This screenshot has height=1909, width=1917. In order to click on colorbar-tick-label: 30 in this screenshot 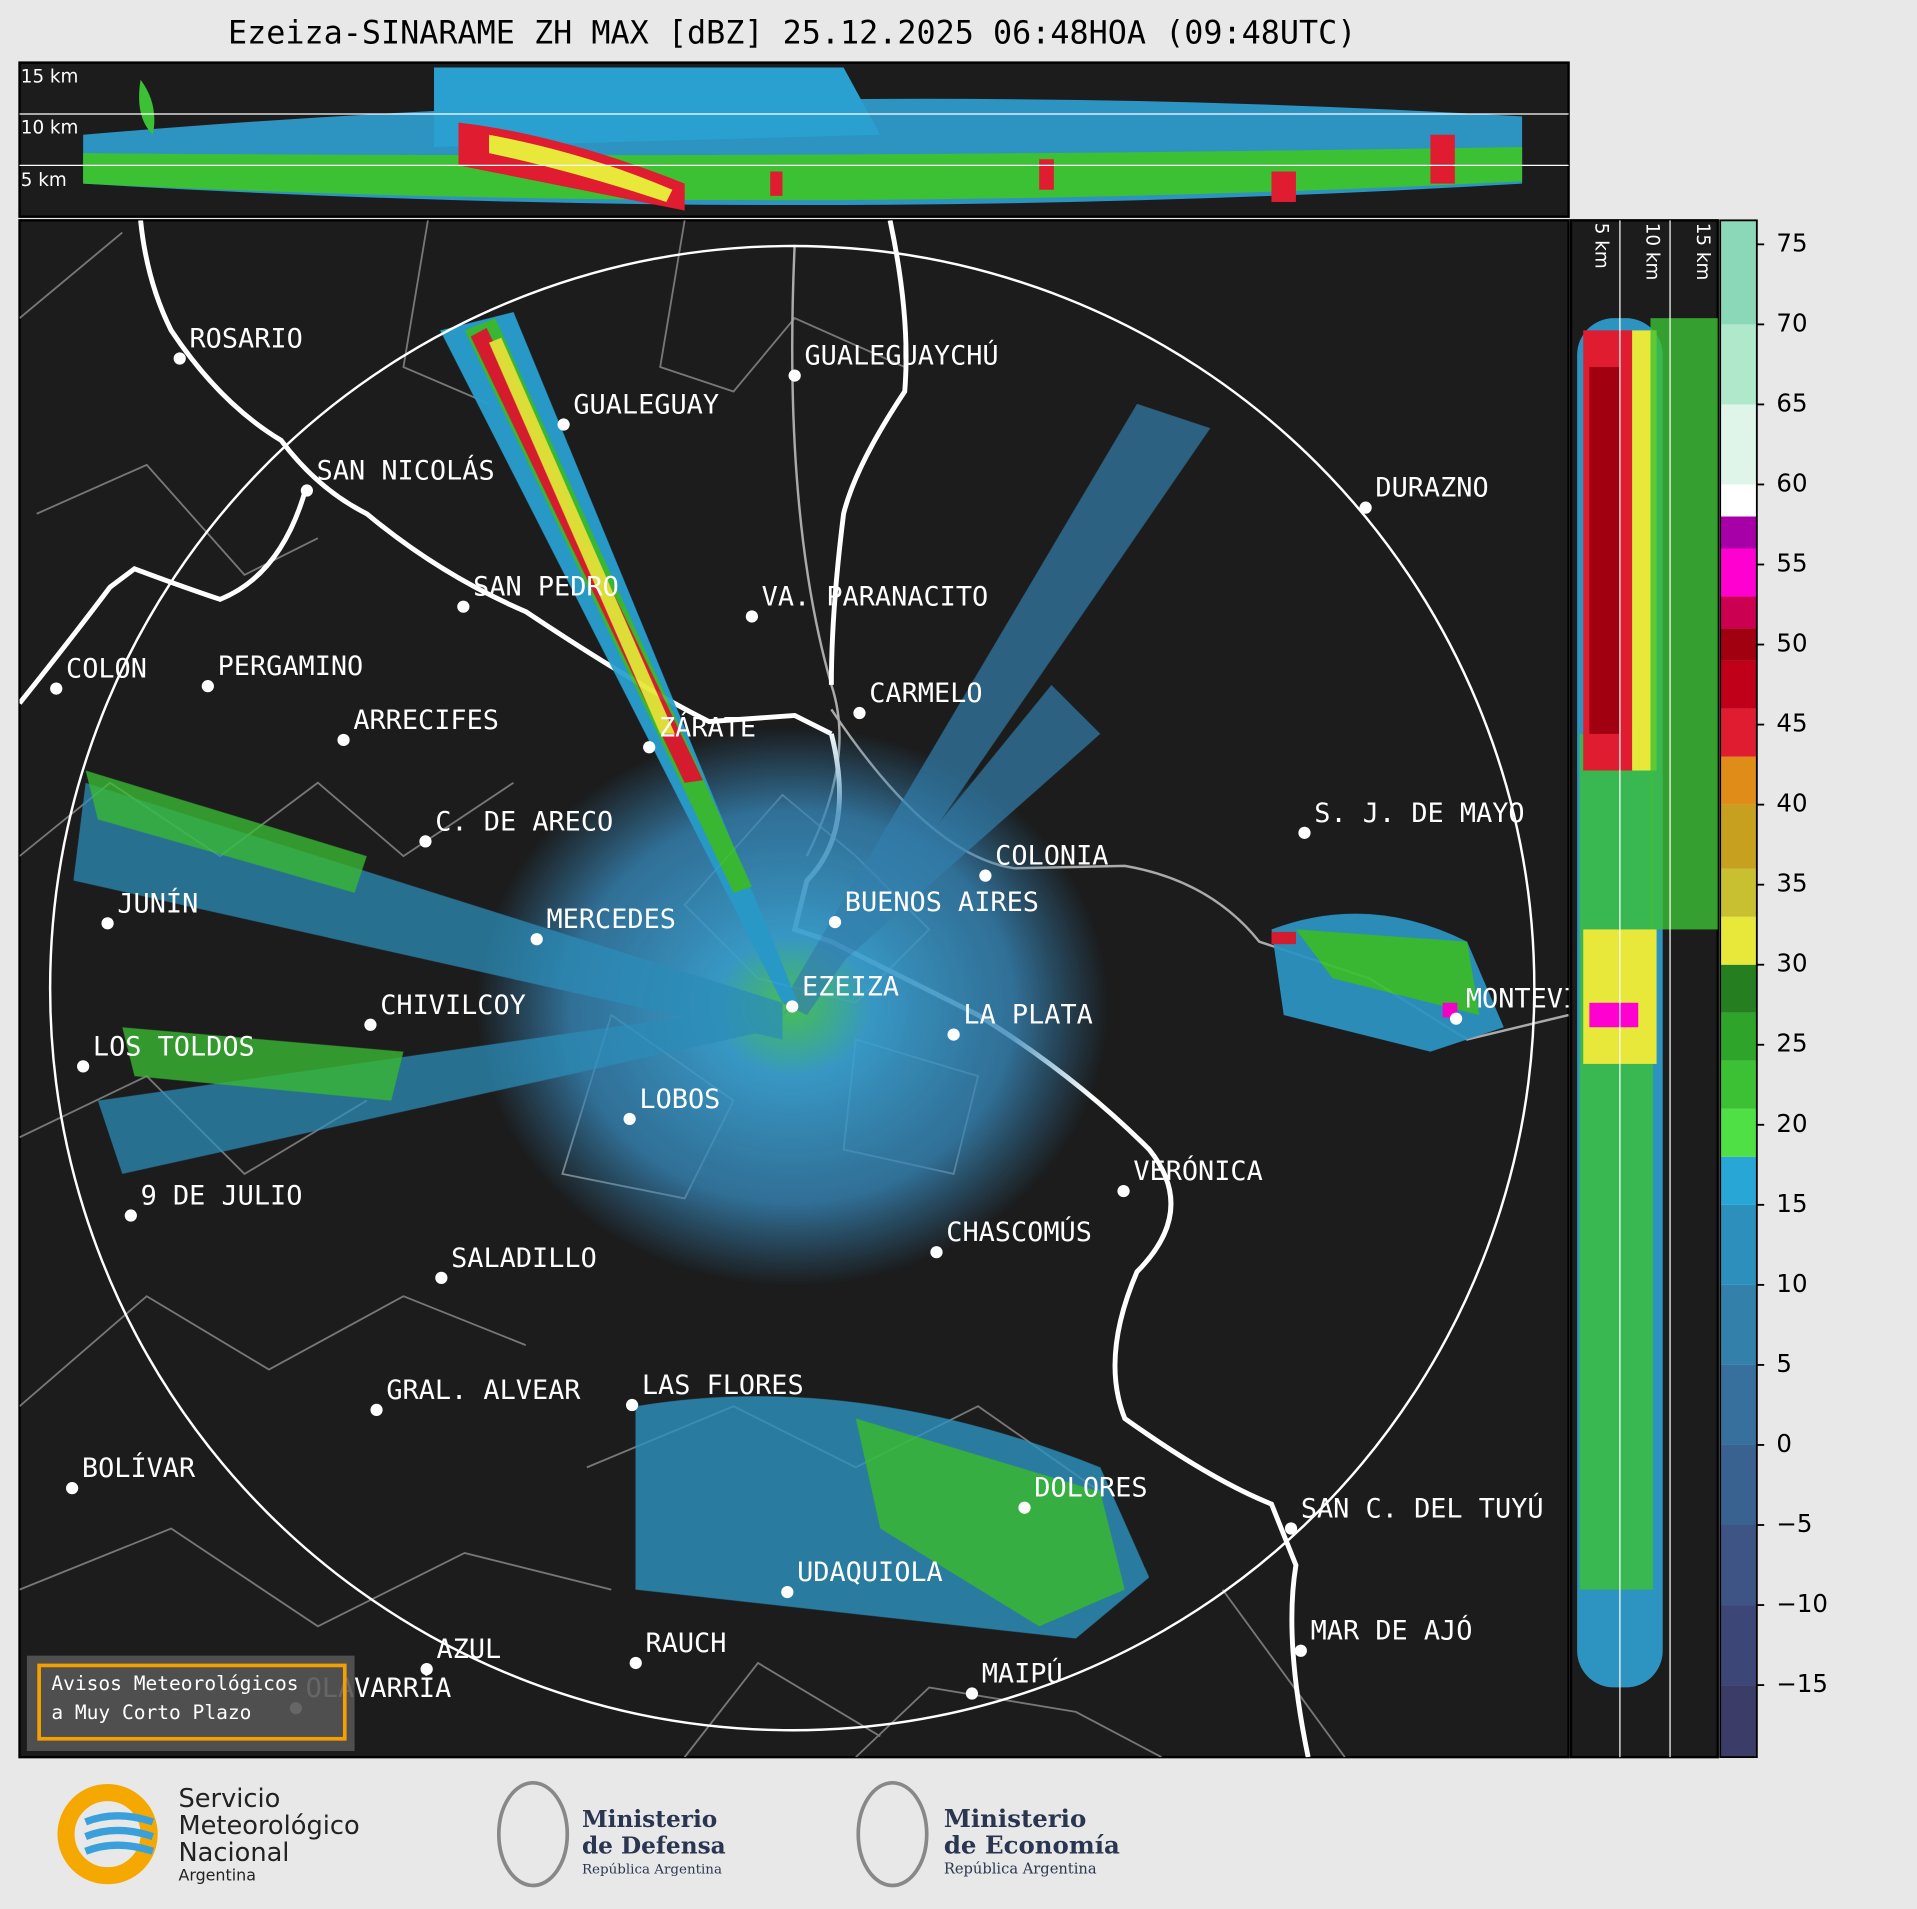, I will do `click(1791, 963)`.